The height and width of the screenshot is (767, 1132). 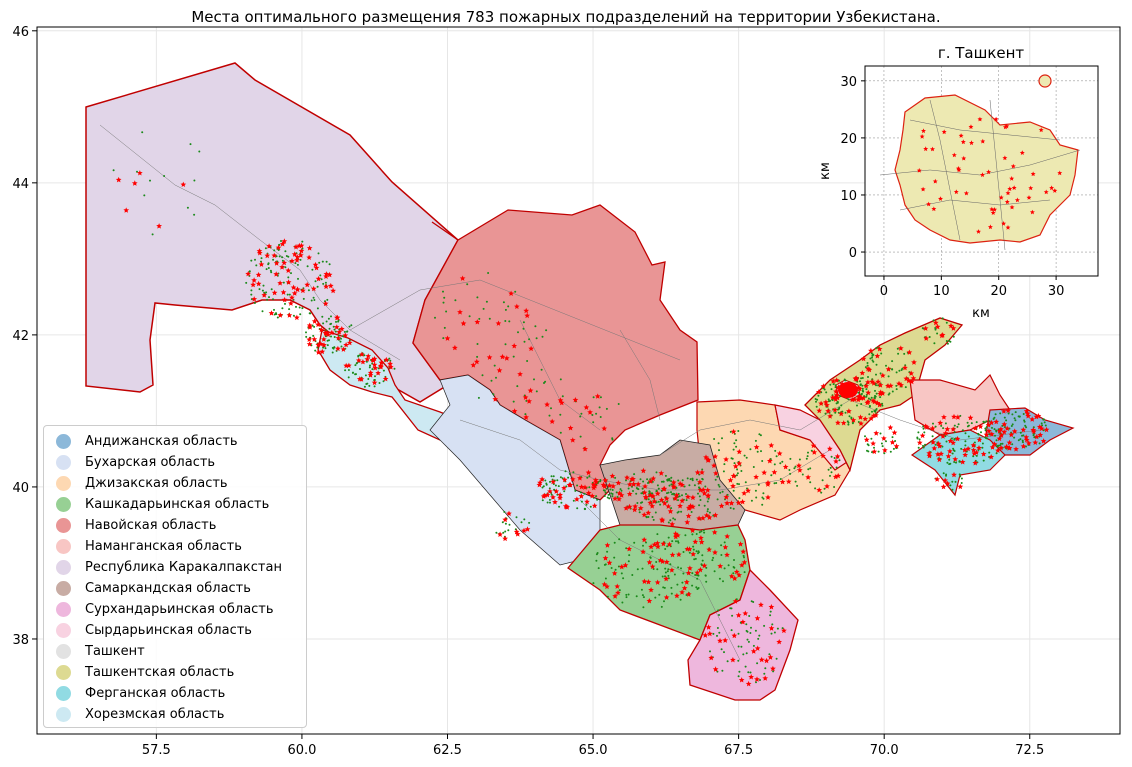 I want to click on legend-label: Навойская область, so click(x=151, y=525).